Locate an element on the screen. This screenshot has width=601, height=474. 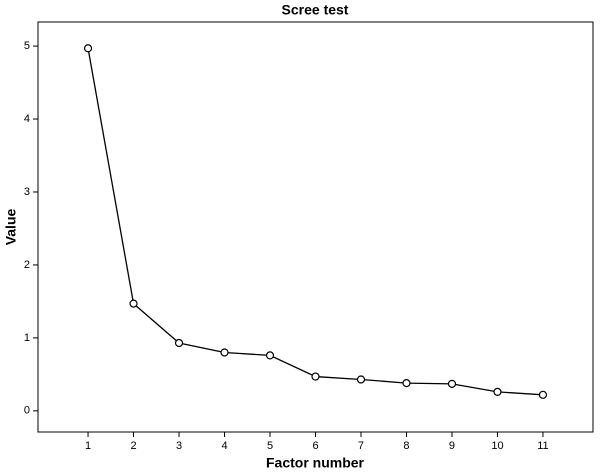
y-tick-label: 1 is located at coordinates (27, 338).